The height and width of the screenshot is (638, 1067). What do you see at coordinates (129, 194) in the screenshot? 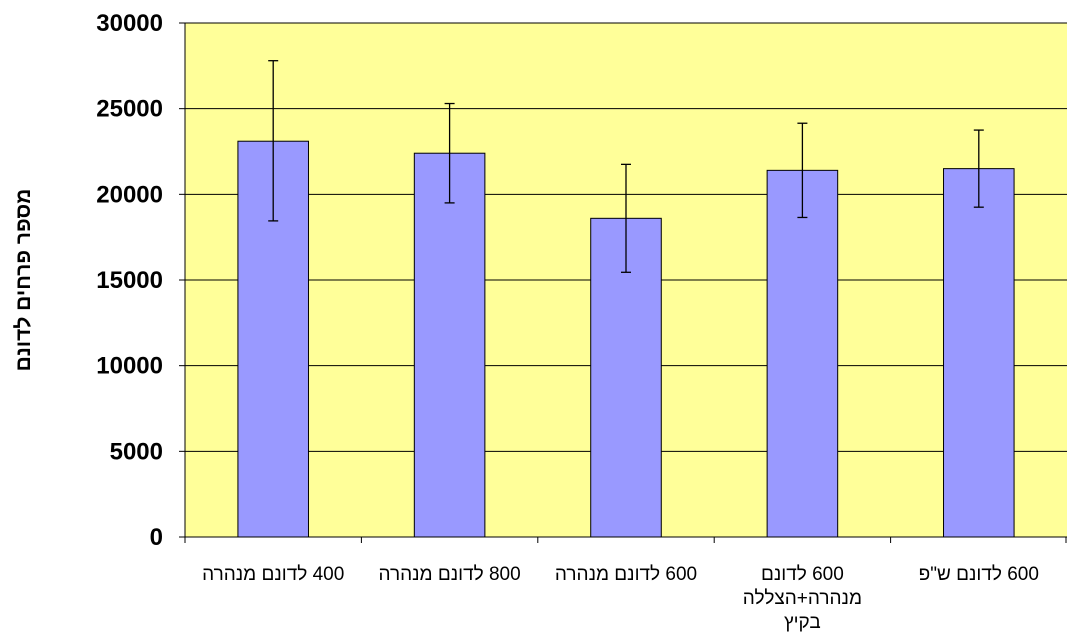
I see `y-tick-label: 20000` at bounding box center [129, 194].